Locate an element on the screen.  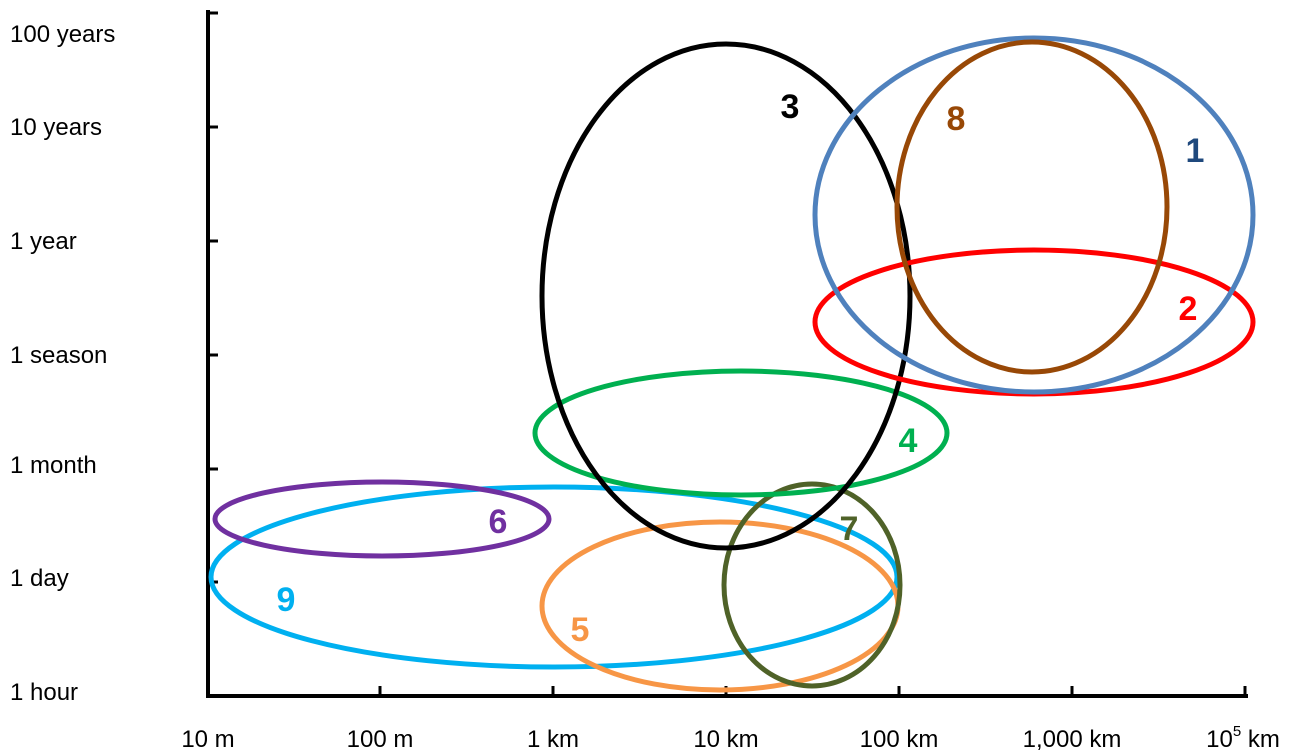
region-5-label: 5 is located at coordinates (580, 630).